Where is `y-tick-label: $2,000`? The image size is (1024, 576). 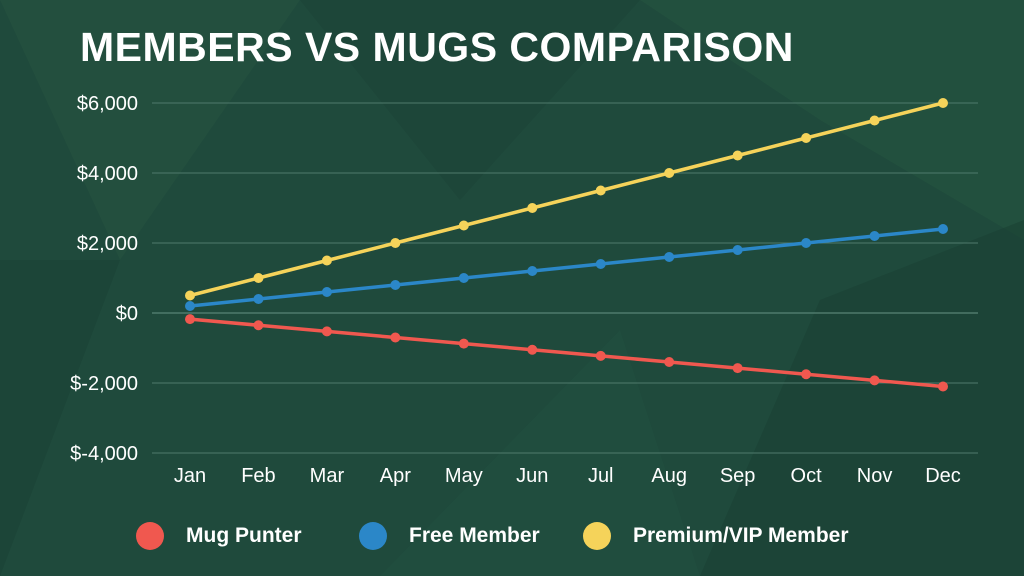
y-tick-label: $2,000 is located at coordinates (107, 244).